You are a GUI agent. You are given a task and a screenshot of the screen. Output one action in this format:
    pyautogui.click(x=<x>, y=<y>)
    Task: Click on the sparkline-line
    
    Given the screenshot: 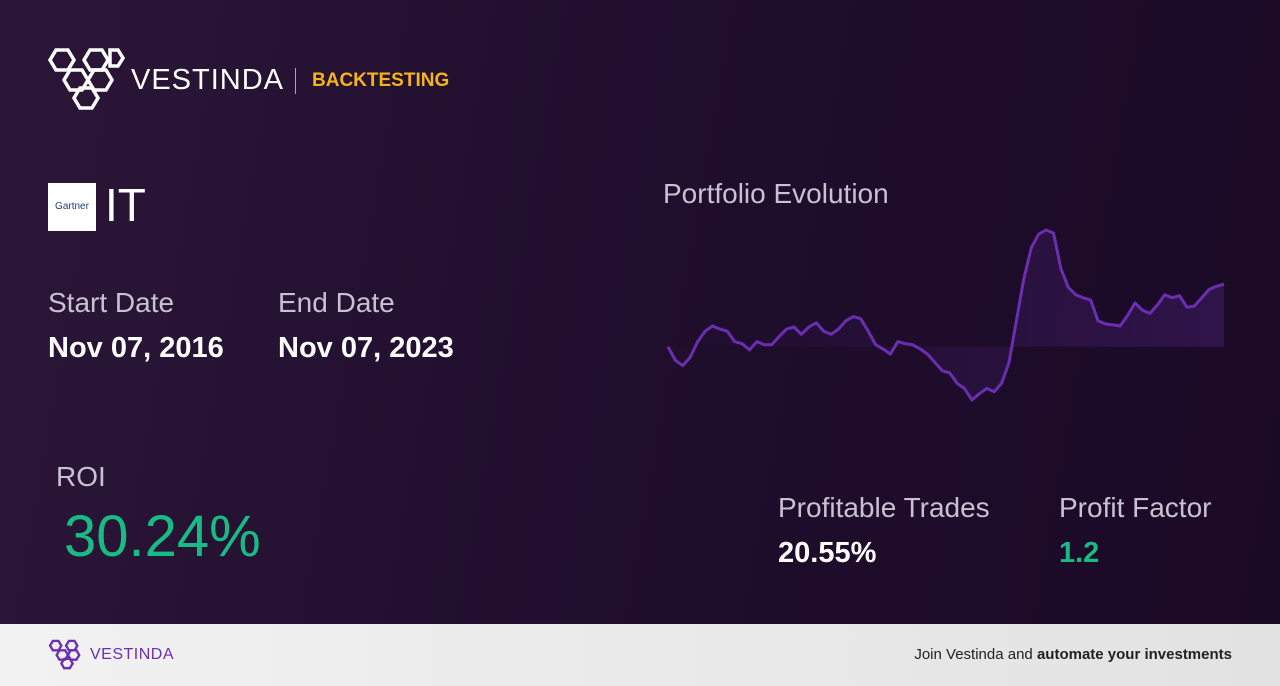 What is the action you would take?
    pyautogui.click(x=945, y=315)
    